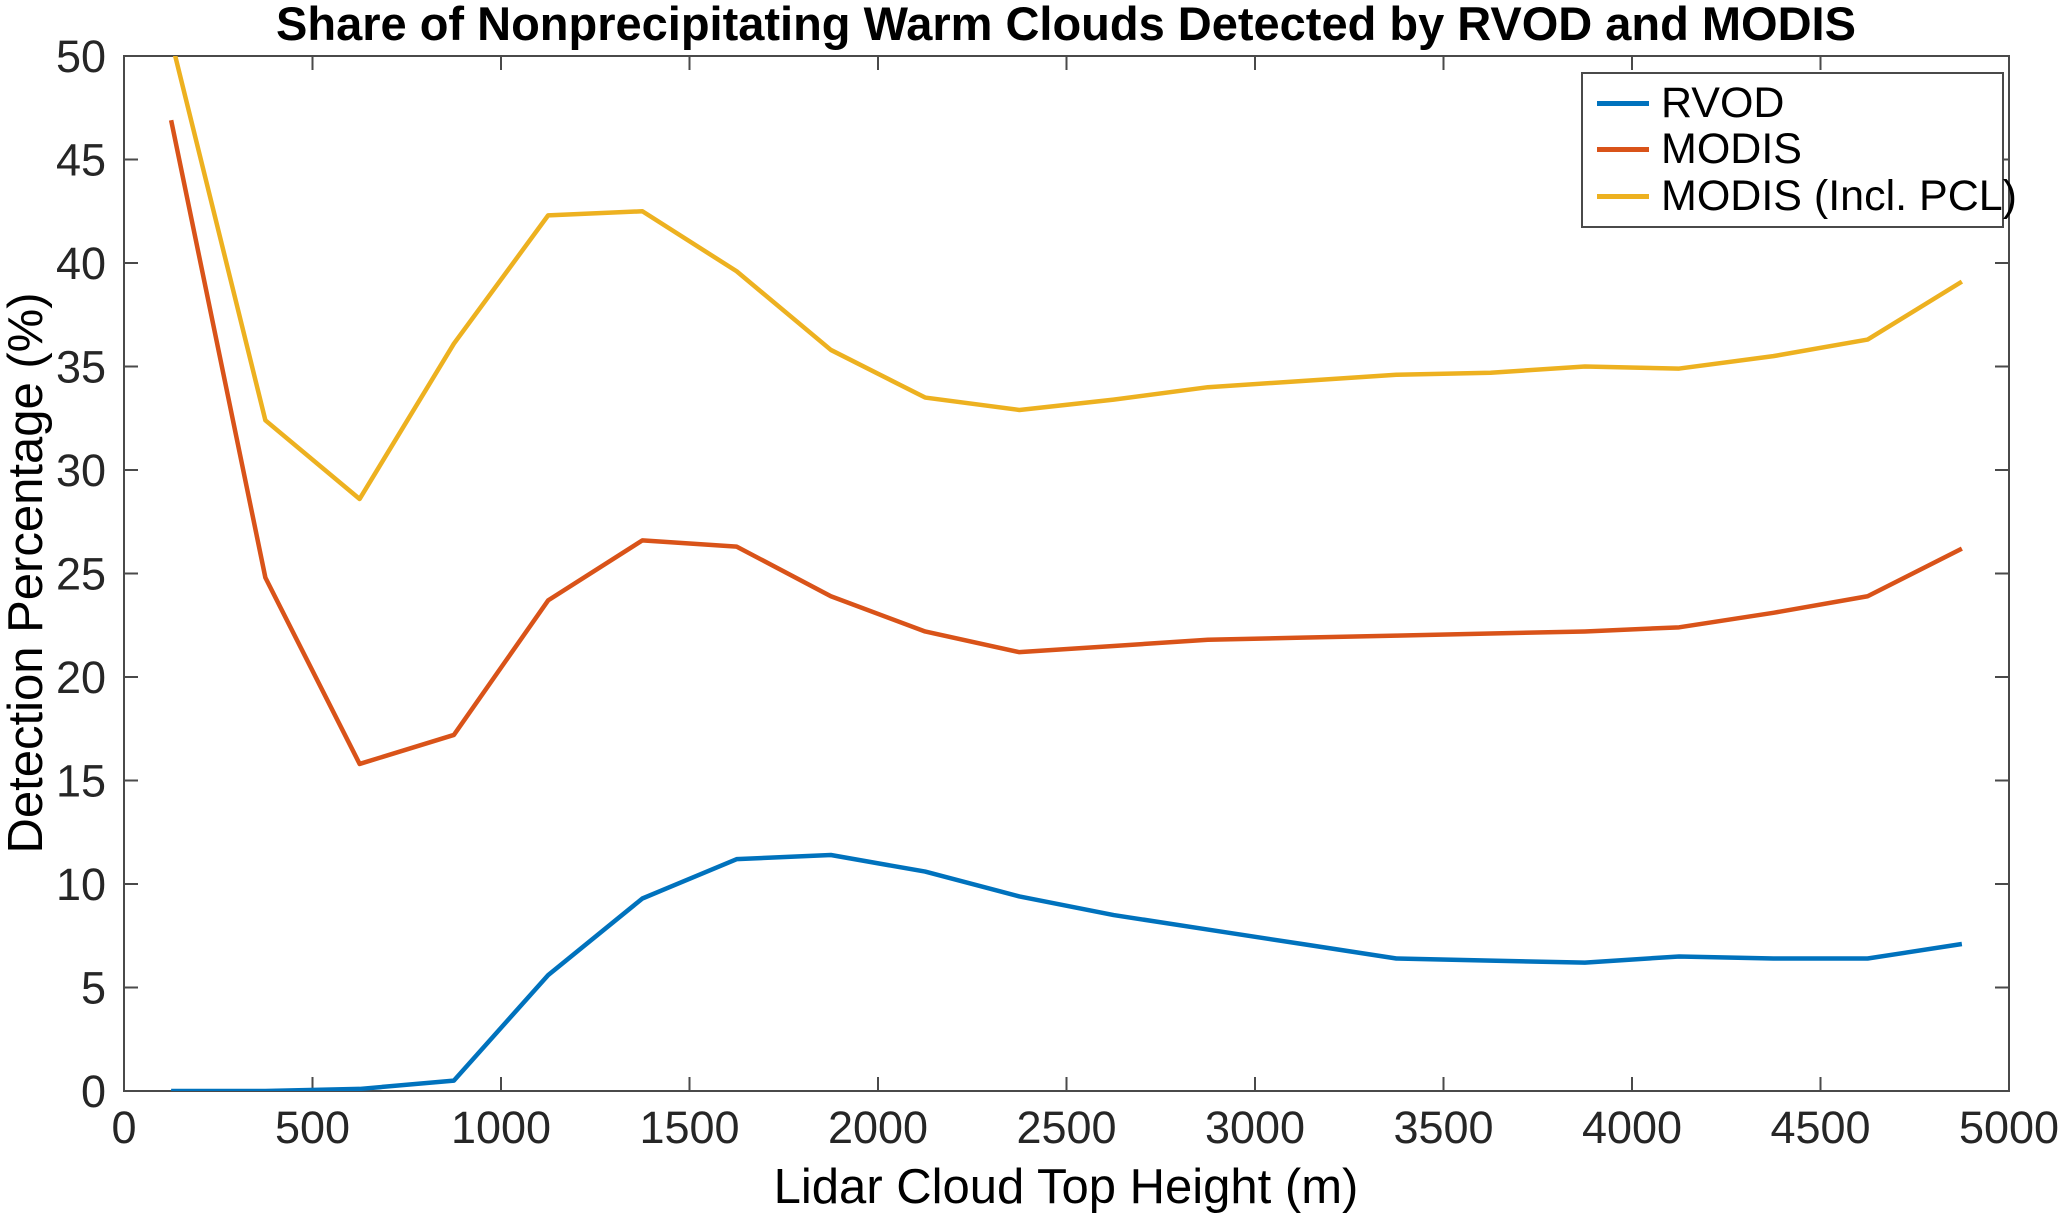 The height and width of the screenshot is (1226, 2067). What do you see at coordinates (1794, 102) in the screenshot?
I see `legend-row: RVOD` at bounding box center [1794, 102].